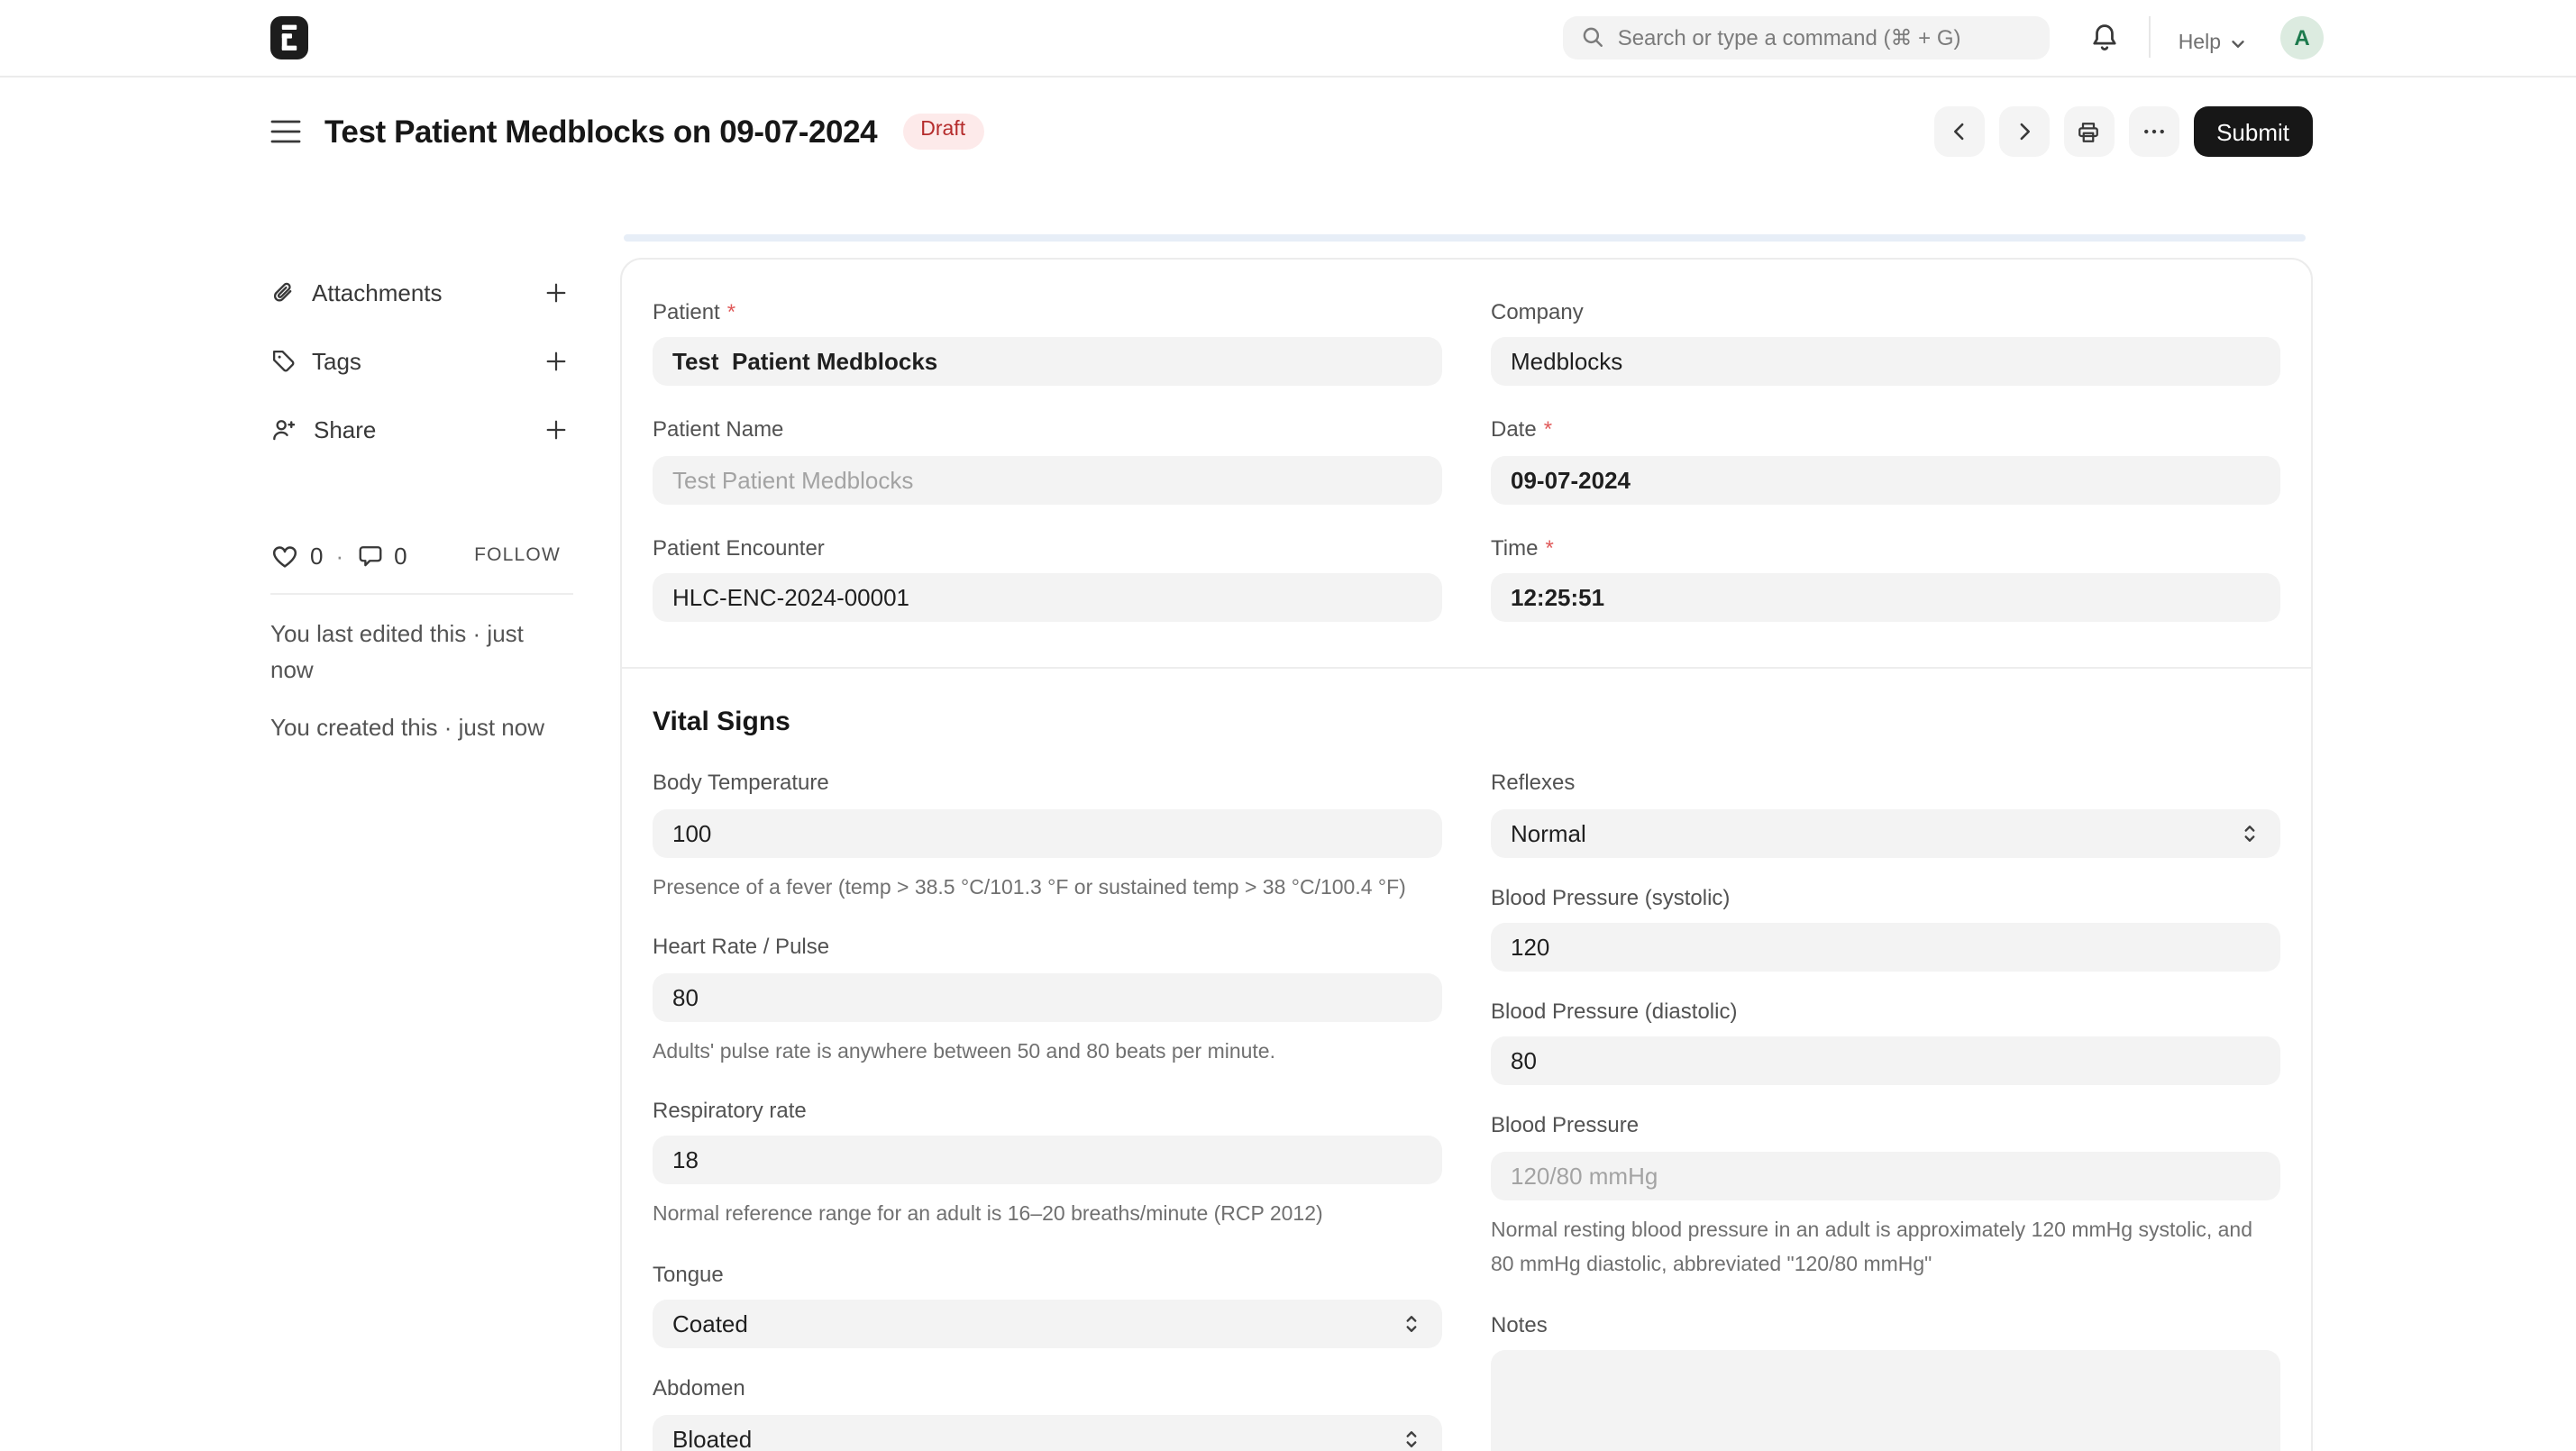 The width and height of the screenshot is (2576, 1451). I want to click on sidebar-item-label: Share, so click(345, 429).